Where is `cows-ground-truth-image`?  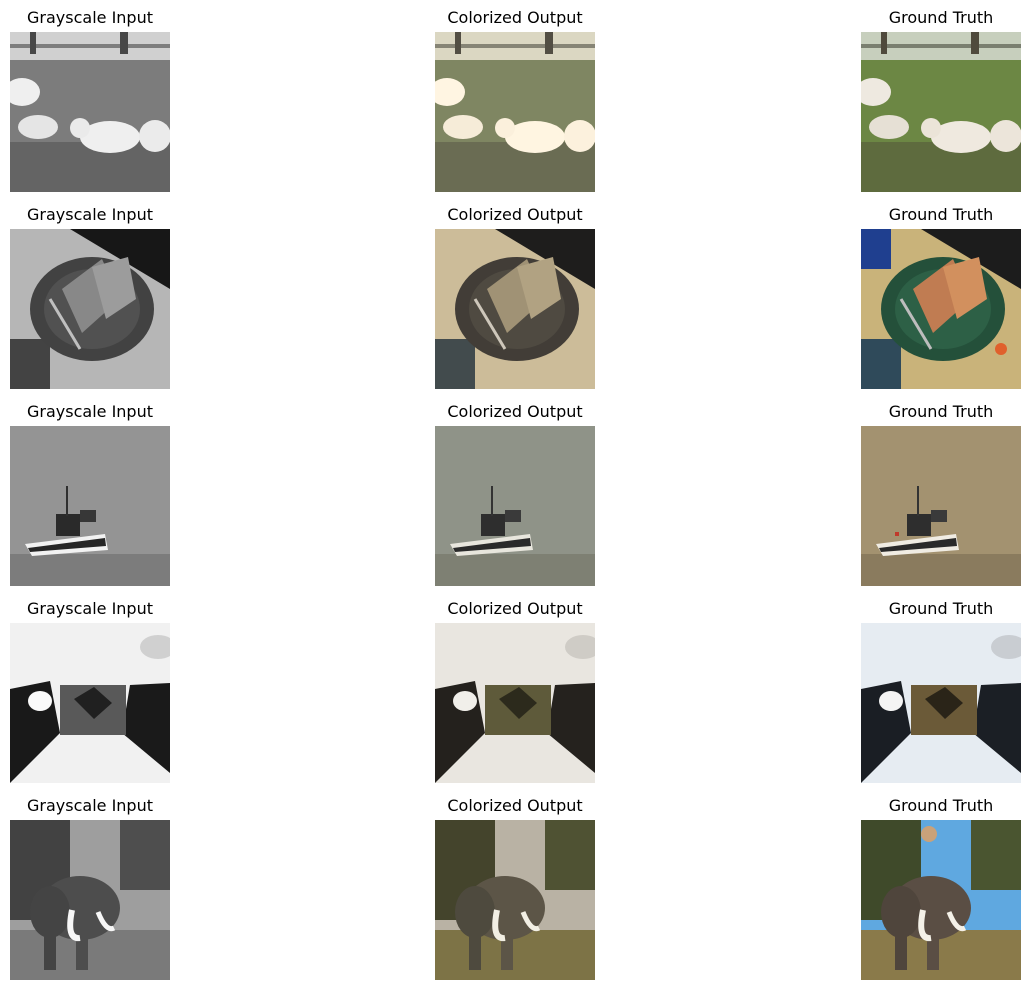
cows-ground-truth-image is located at coordinates (941, 112).